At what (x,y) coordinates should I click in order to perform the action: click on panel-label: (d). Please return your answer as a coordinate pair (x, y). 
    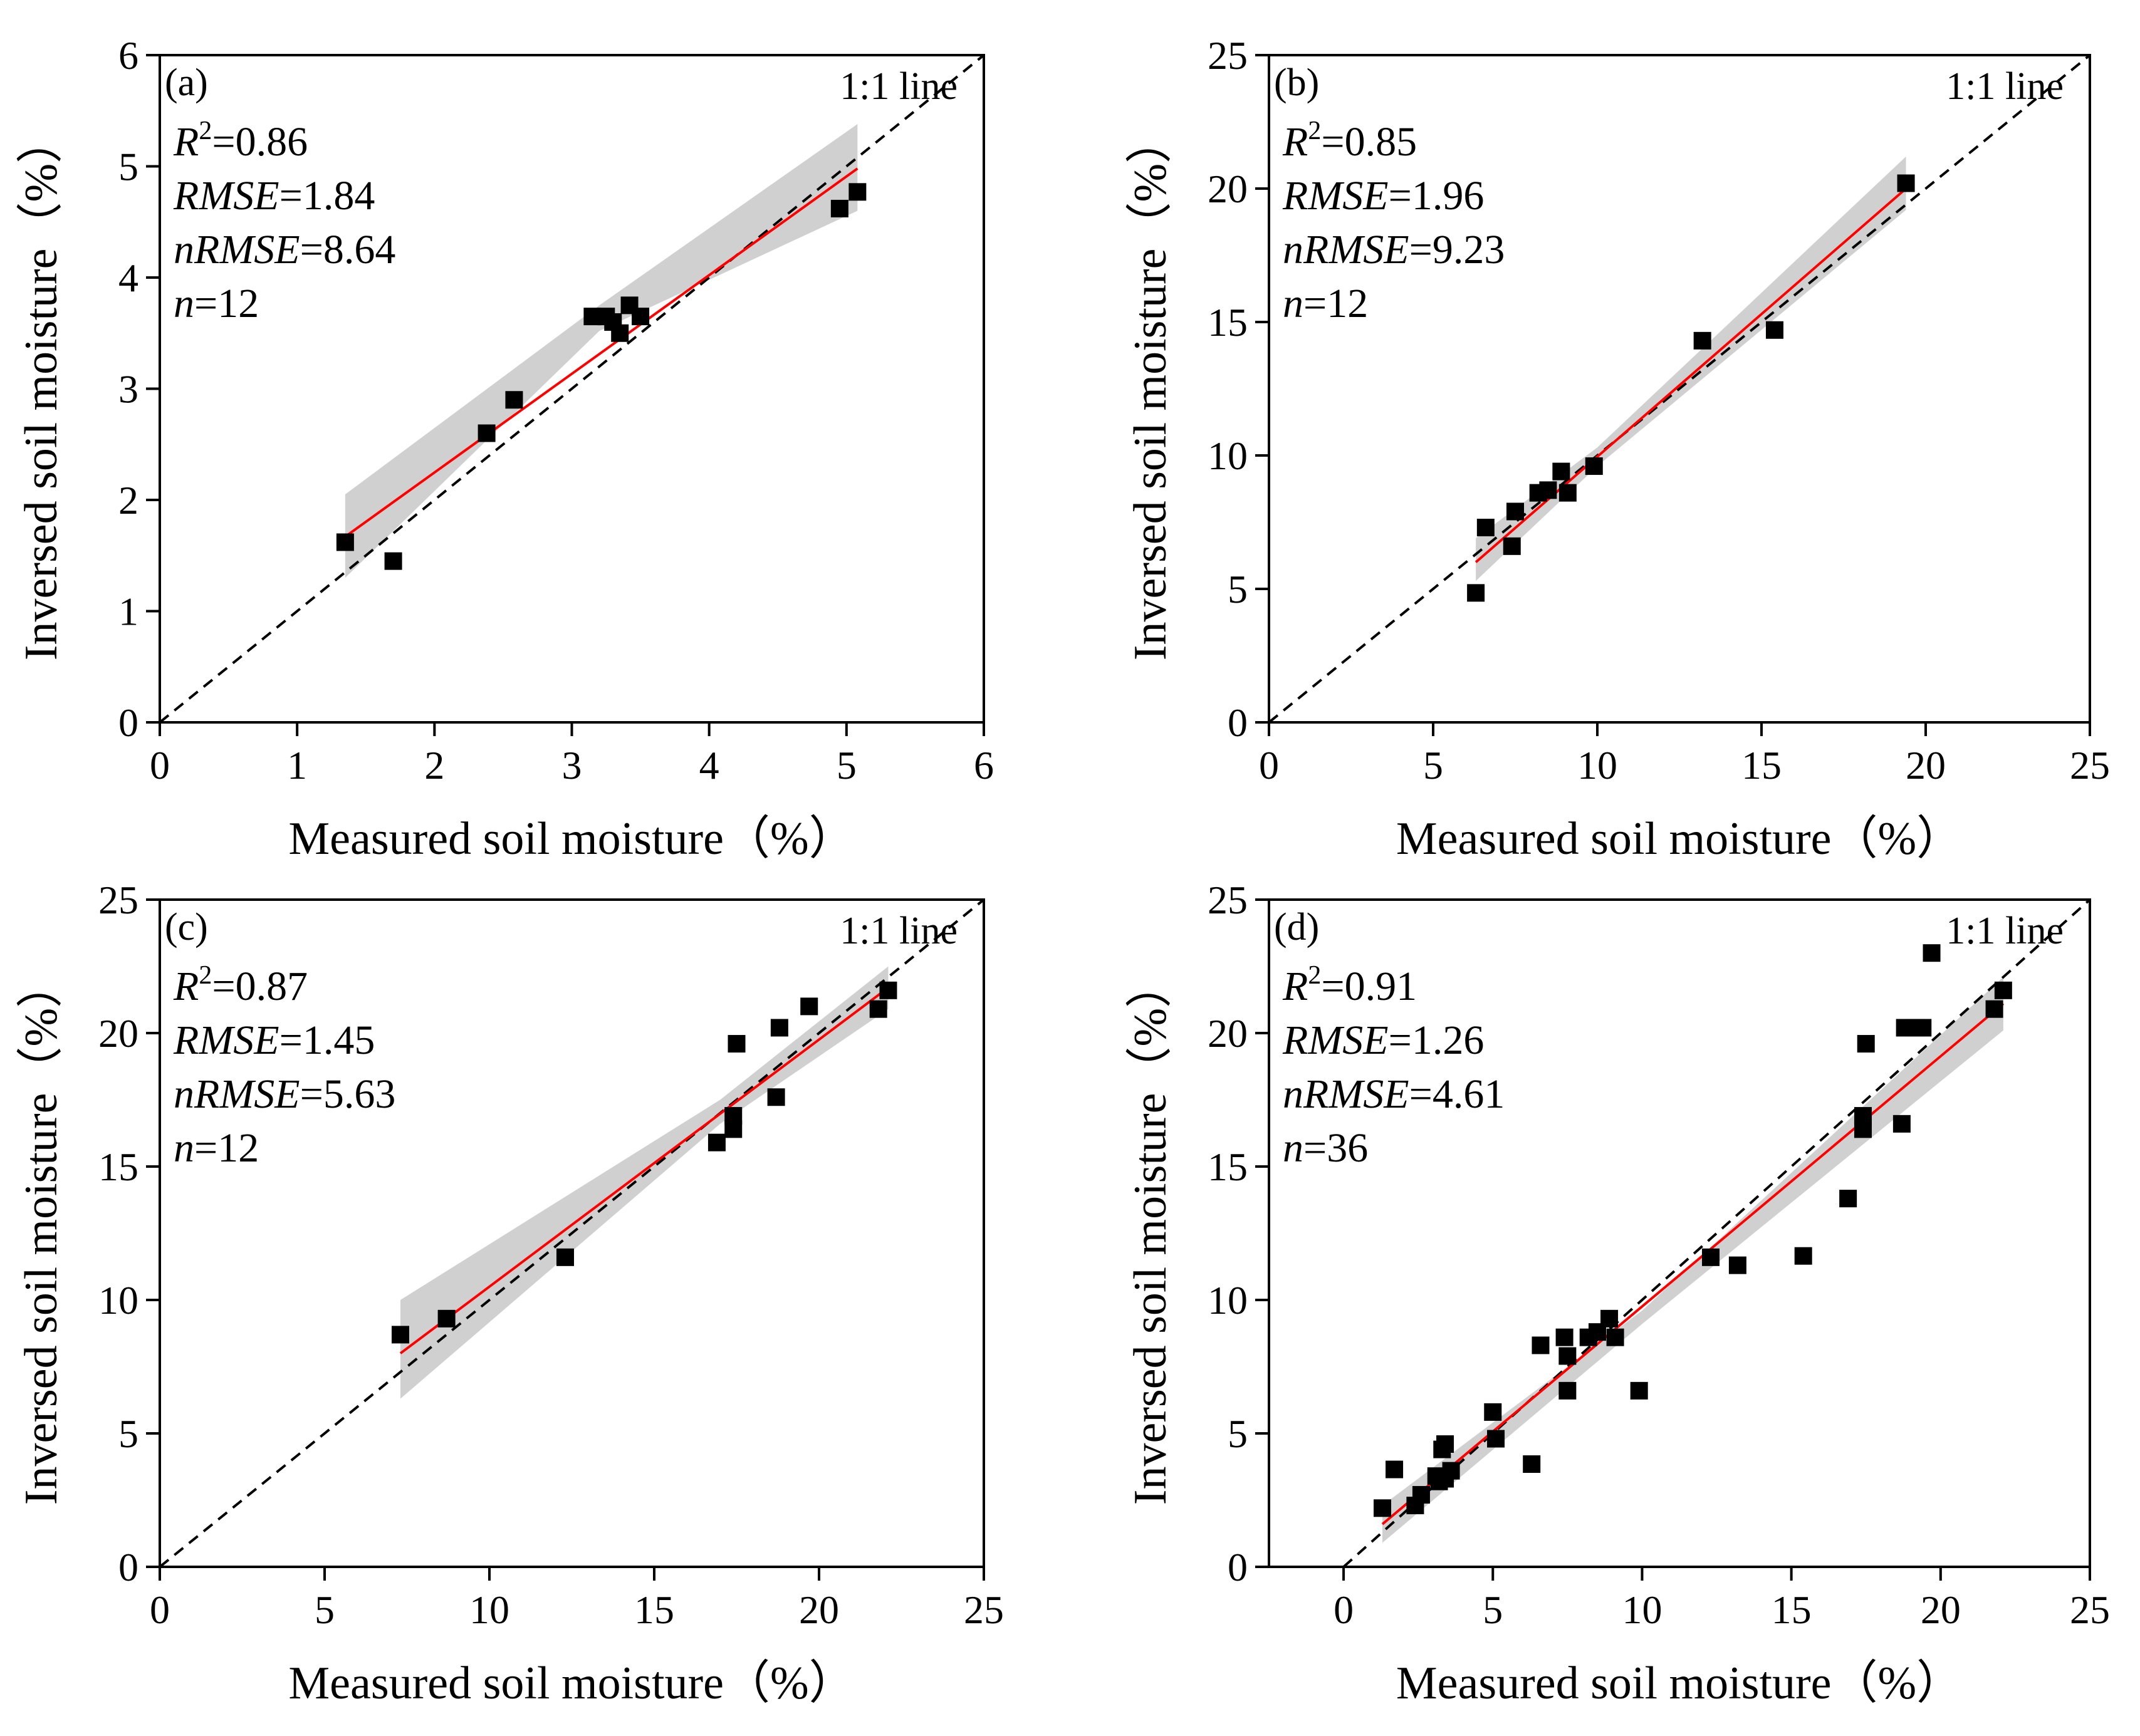
    Looking at the image, I should click on (1296, 927).